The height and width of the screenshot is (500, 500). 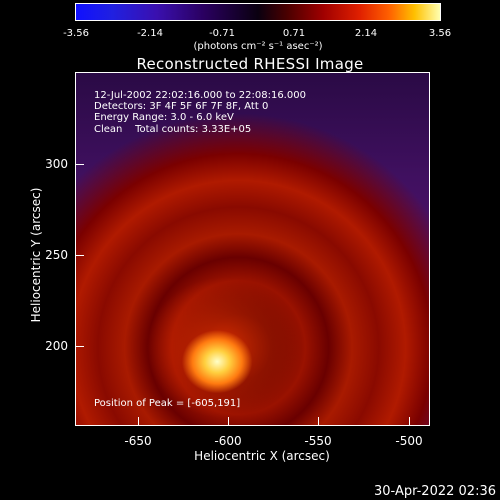 I want to click on x-tick-label: -650, so click(x=138, y=441).